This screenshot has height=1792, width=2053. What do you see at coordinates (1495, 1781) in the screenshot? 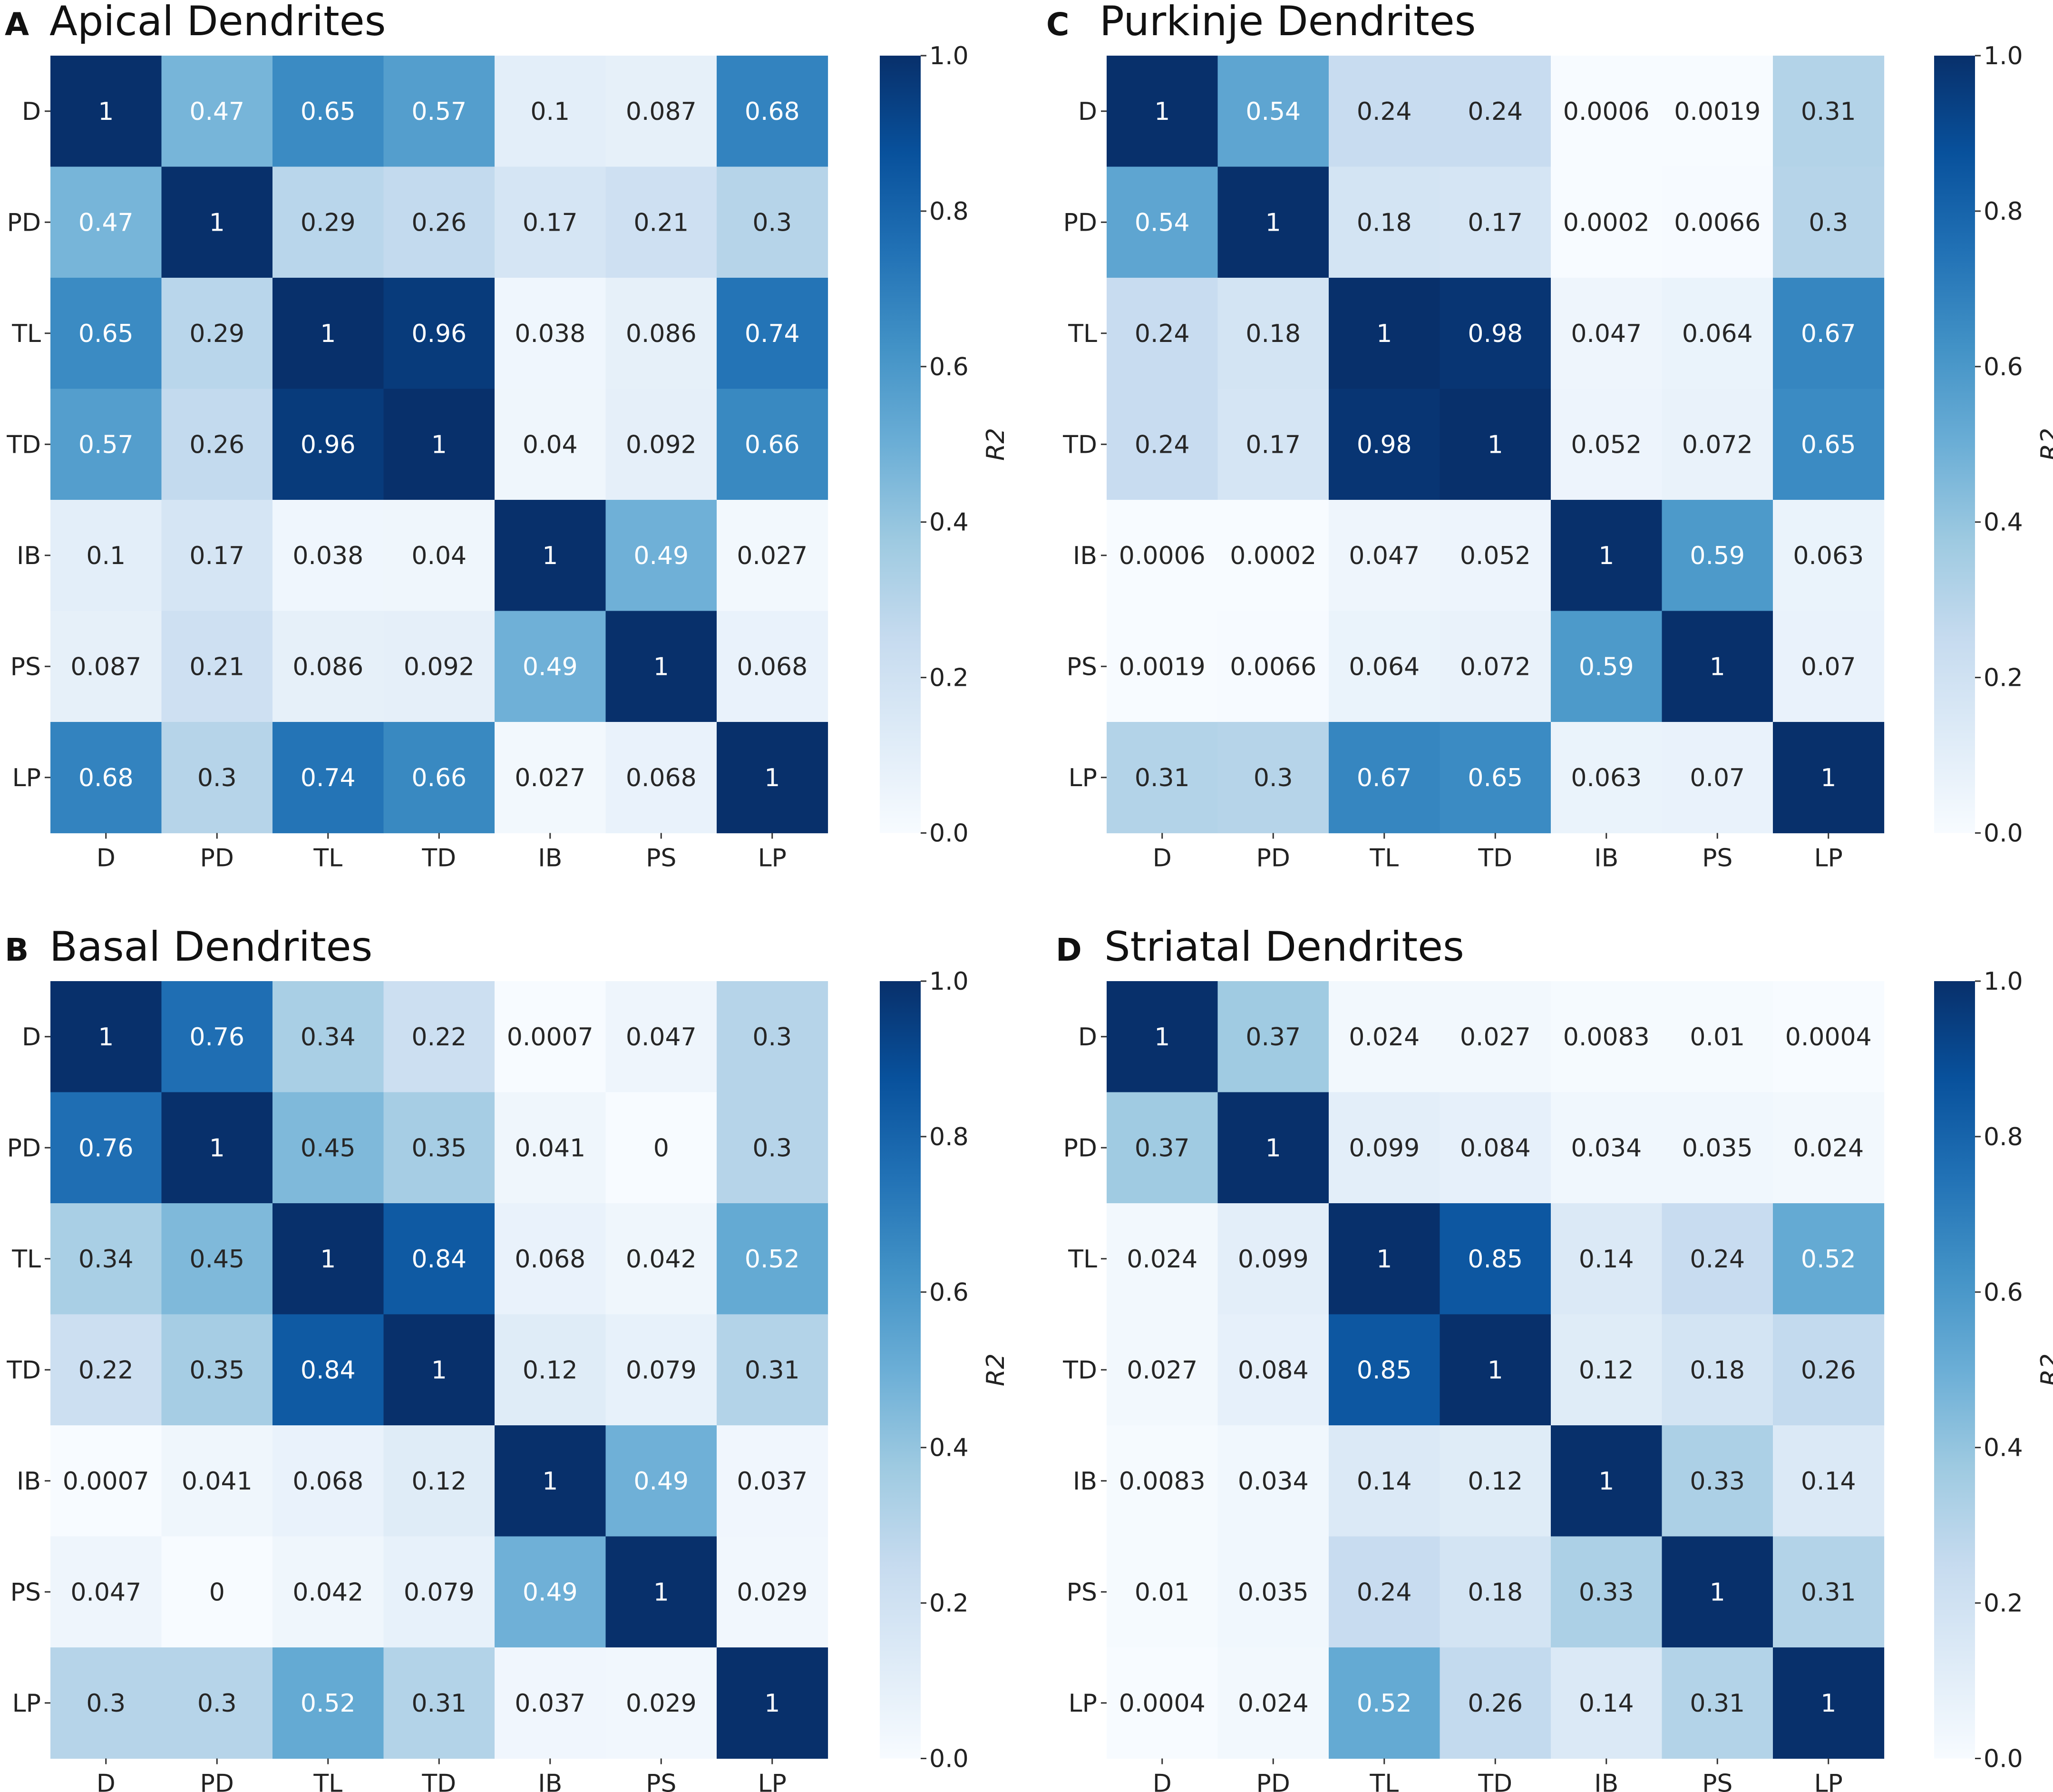
I see `x-tick-label: TD` at bounding box center [1495, 1781].